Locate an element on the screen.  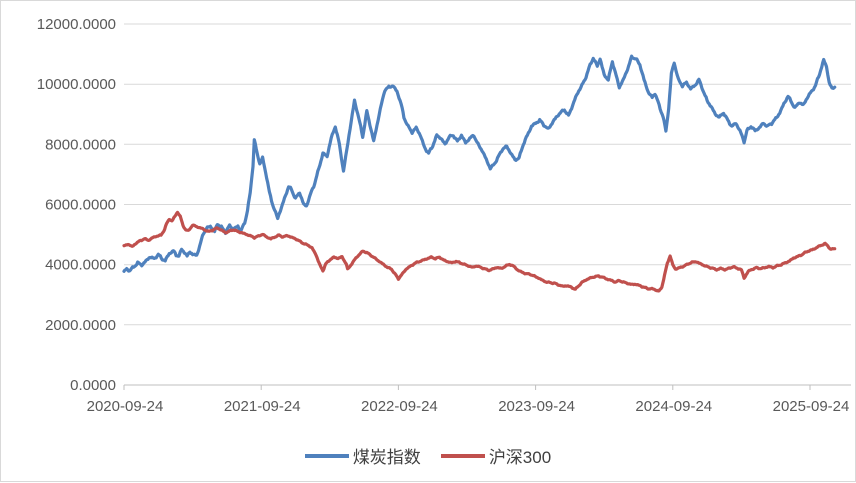
x-axis-tick-label: 2021-09-24 is located at coordinates (262, 406).